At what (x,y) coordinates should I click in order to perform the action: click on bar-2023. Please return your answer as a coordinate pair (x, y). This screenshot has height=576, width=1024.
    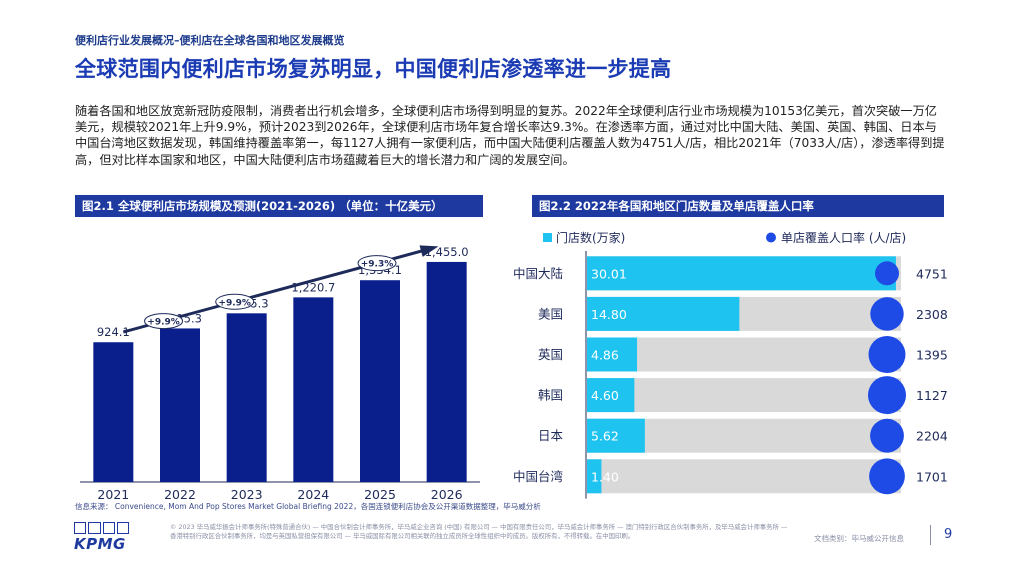
    Looking at the image, I should click on (246, 397).